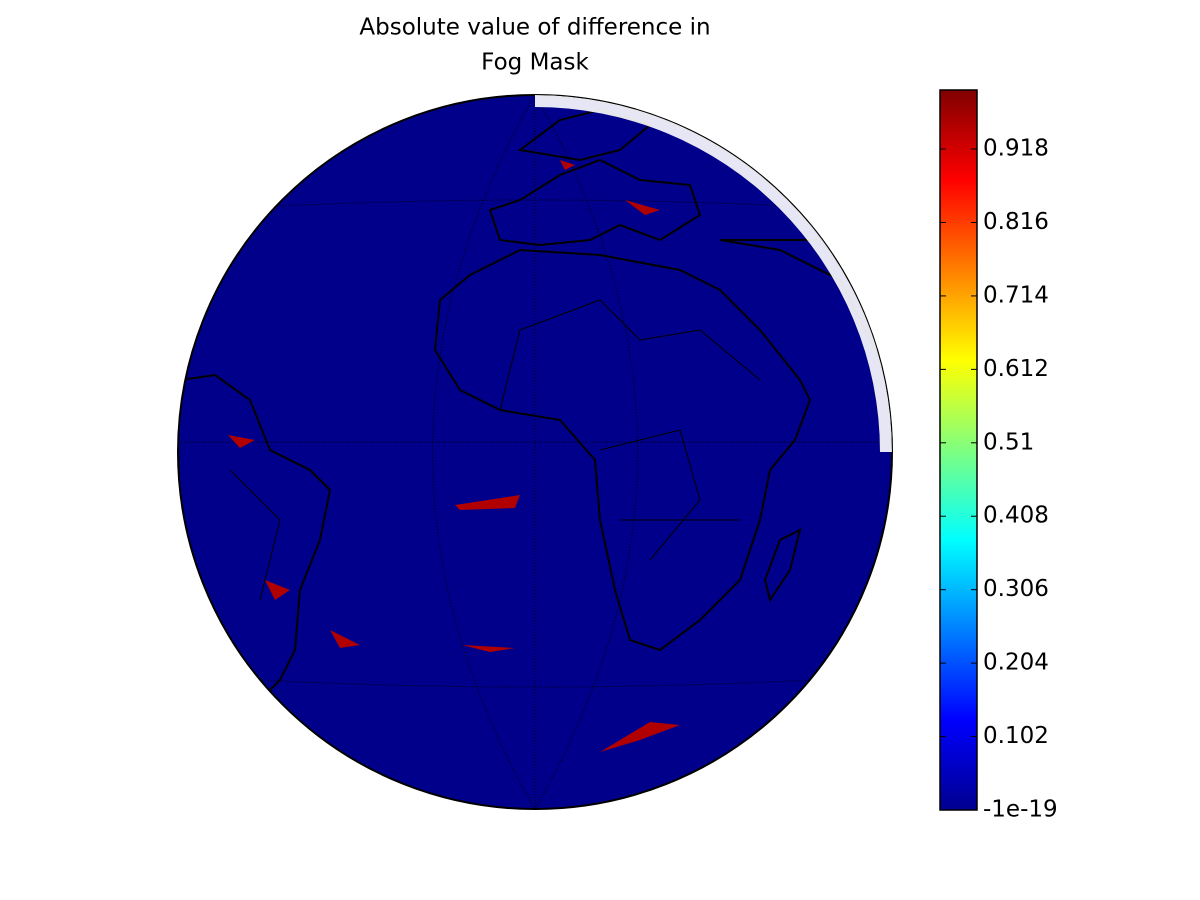 The width and height of the screenshot is (1200, 900). I want to click on colorbar-tick-label: 0.408, so click(1016, 516).